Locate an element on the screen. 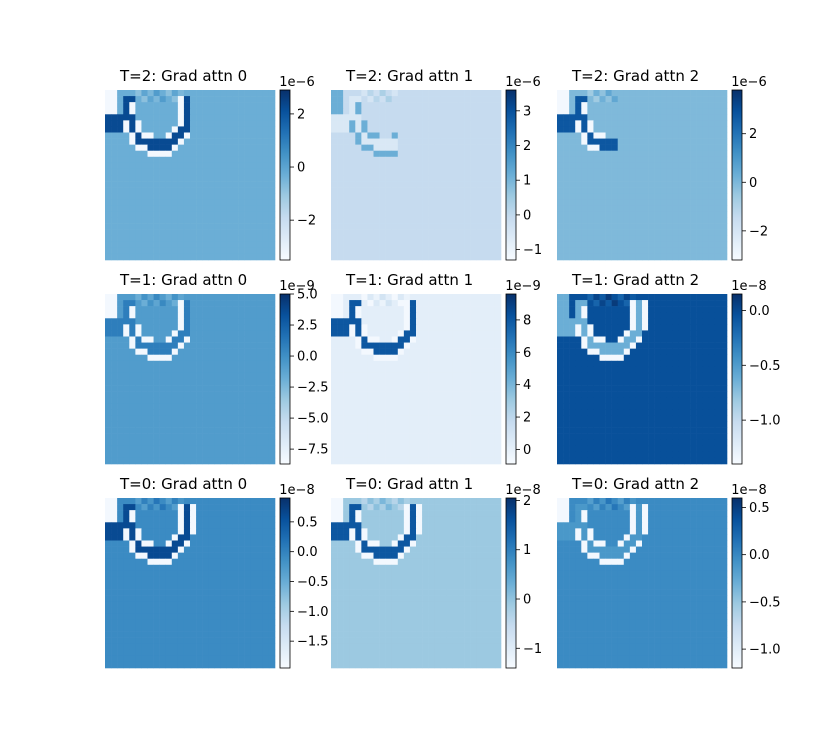 Image resolution: width=825 pixels, height=750 pixels. colorbar-tick-label: 5.0 is located at coordinates (307, 295).